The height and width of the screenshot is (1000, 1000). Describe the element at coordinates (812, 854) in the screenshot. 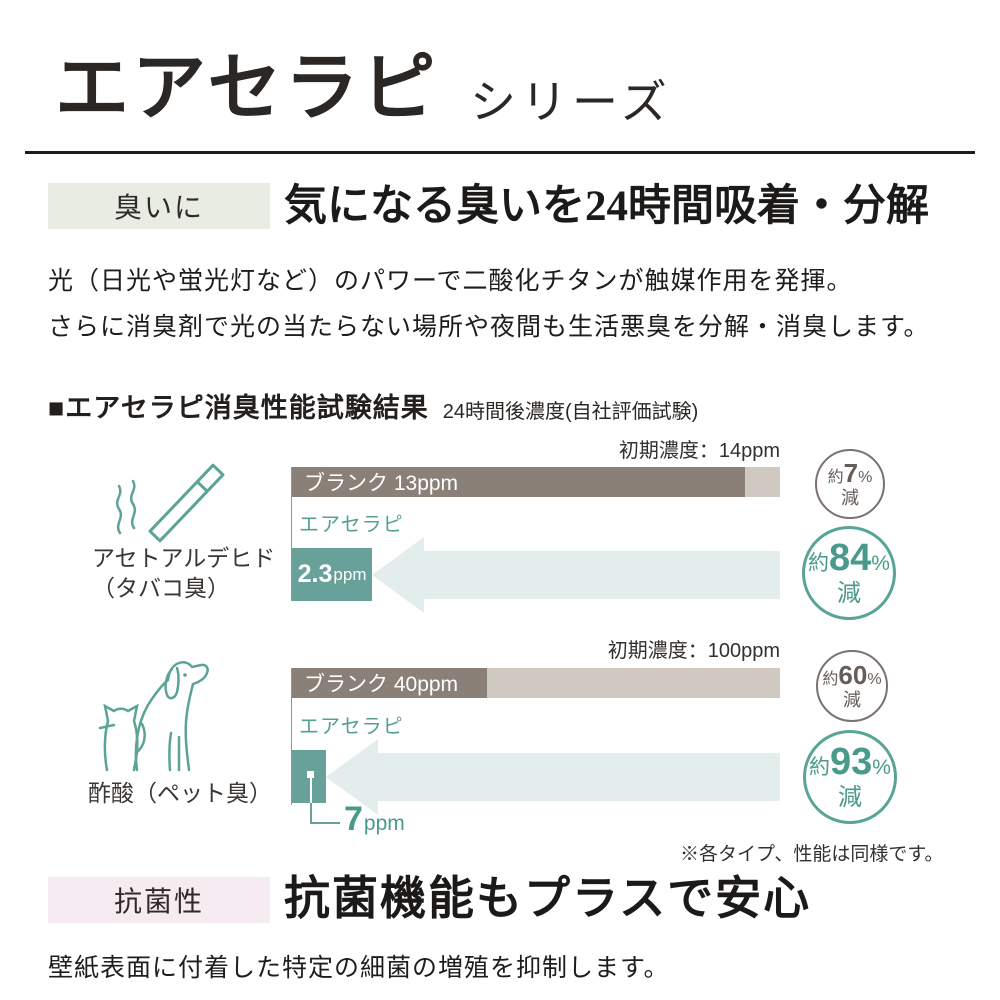

I see `results-footnote: ※各タイプ、性能は同様です。` at that location.